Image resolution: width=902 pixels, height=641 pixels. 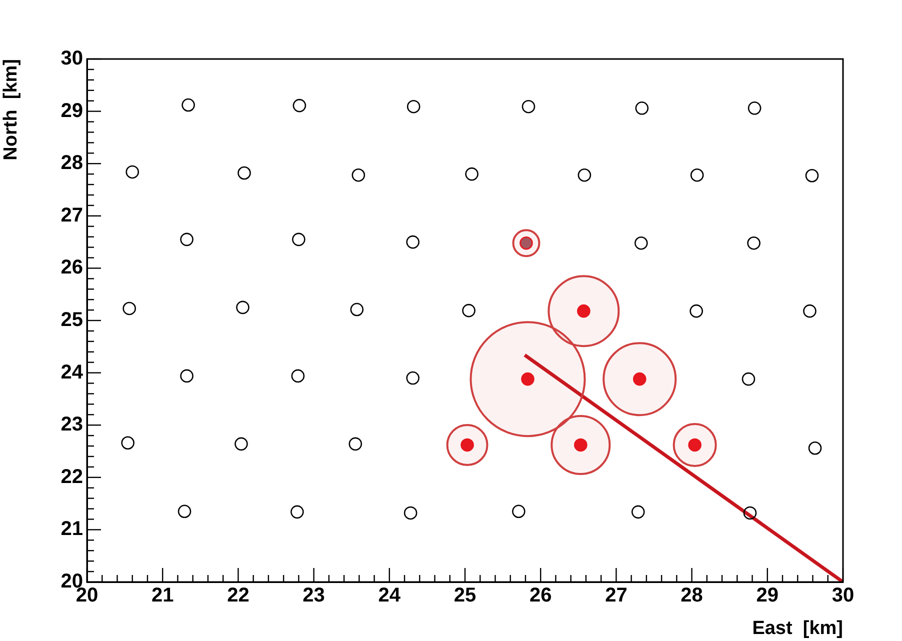 I want to click on y-tick-label: 21, so click(x=71, y=529).